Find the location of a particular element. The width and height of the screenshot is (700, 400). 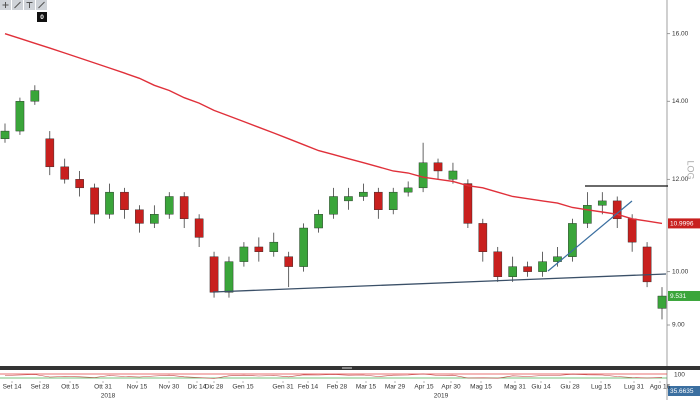

badge: 0 is located at coordinates (42, 17).